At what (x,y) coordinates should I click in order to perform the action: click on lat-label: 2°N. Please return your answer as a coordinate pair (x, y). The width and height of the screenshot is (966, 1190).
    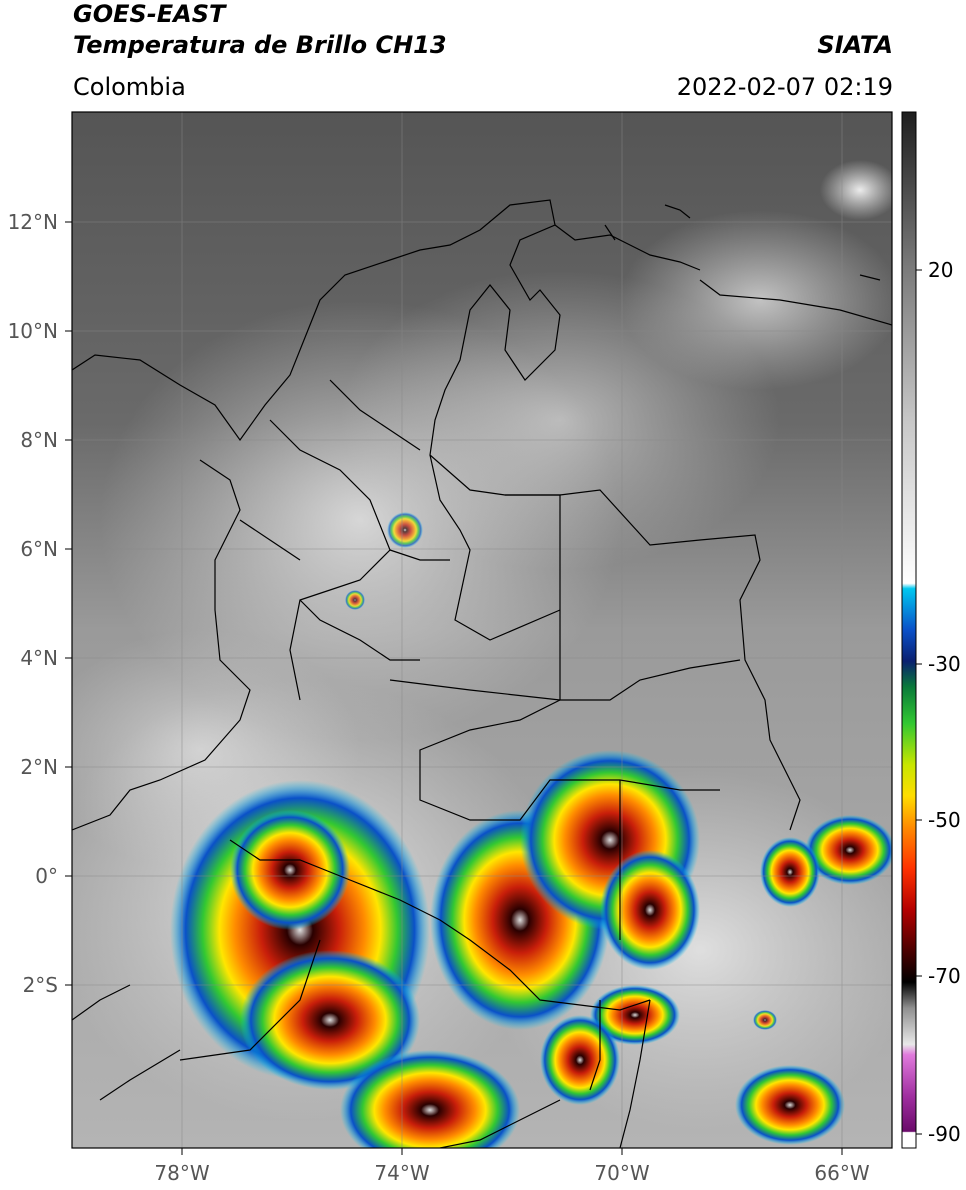
    Looking at the image, I should click on (39, 767).